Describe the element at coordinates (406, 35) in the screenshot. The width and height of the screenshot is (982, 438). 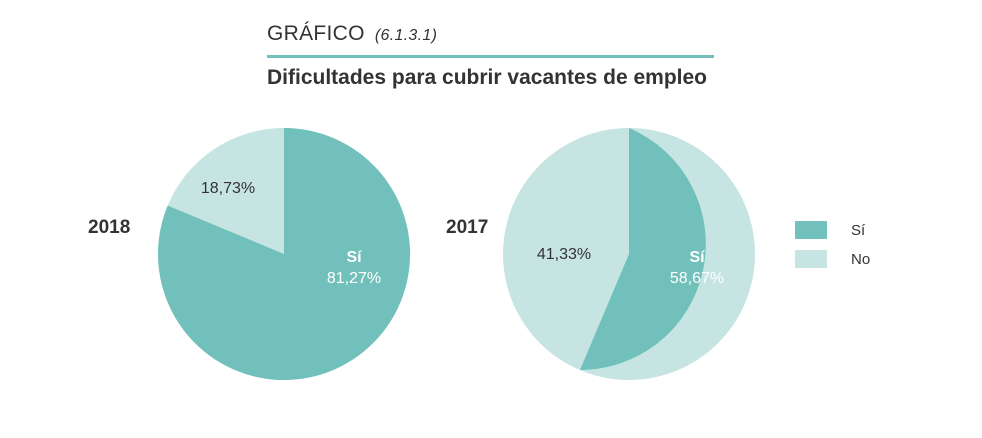
I see `kicker-number: (6.1.3.1)` at that location.